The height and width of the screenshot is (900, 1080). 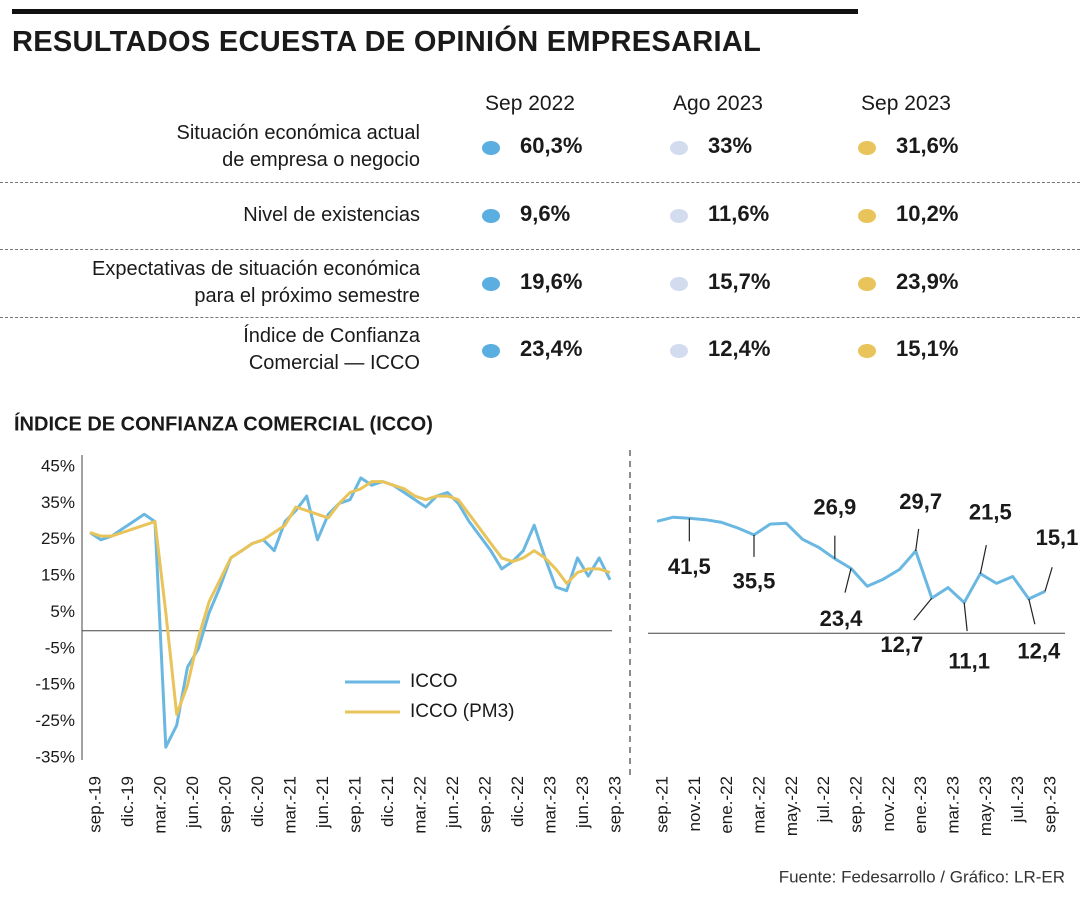 What do you see at coordinates (661, 804) in the screenshot?
I see `x-tick: sep.-21` at bounding box center [661, 804].